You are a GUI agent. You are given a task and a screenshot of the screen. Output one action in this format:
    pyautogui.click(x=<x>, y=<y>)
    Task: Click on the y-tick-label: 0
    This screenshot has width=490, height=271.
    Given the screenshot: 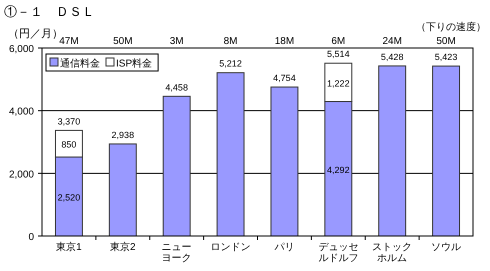 What is the action you would take?
    pyautogui.click(x=31, y=237)
    